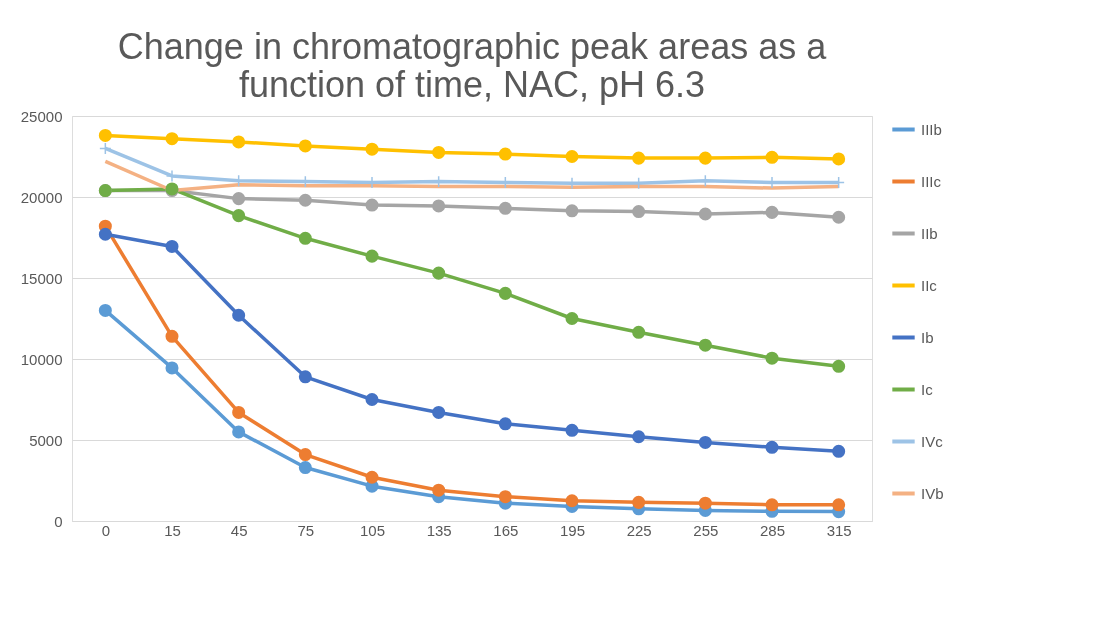 The height and width of the screenshot is (643, 1101). What do you see at coordinates (932, 441) in the screenshot?
I see `legend-label: IVc` at bounding box center [932, 441].